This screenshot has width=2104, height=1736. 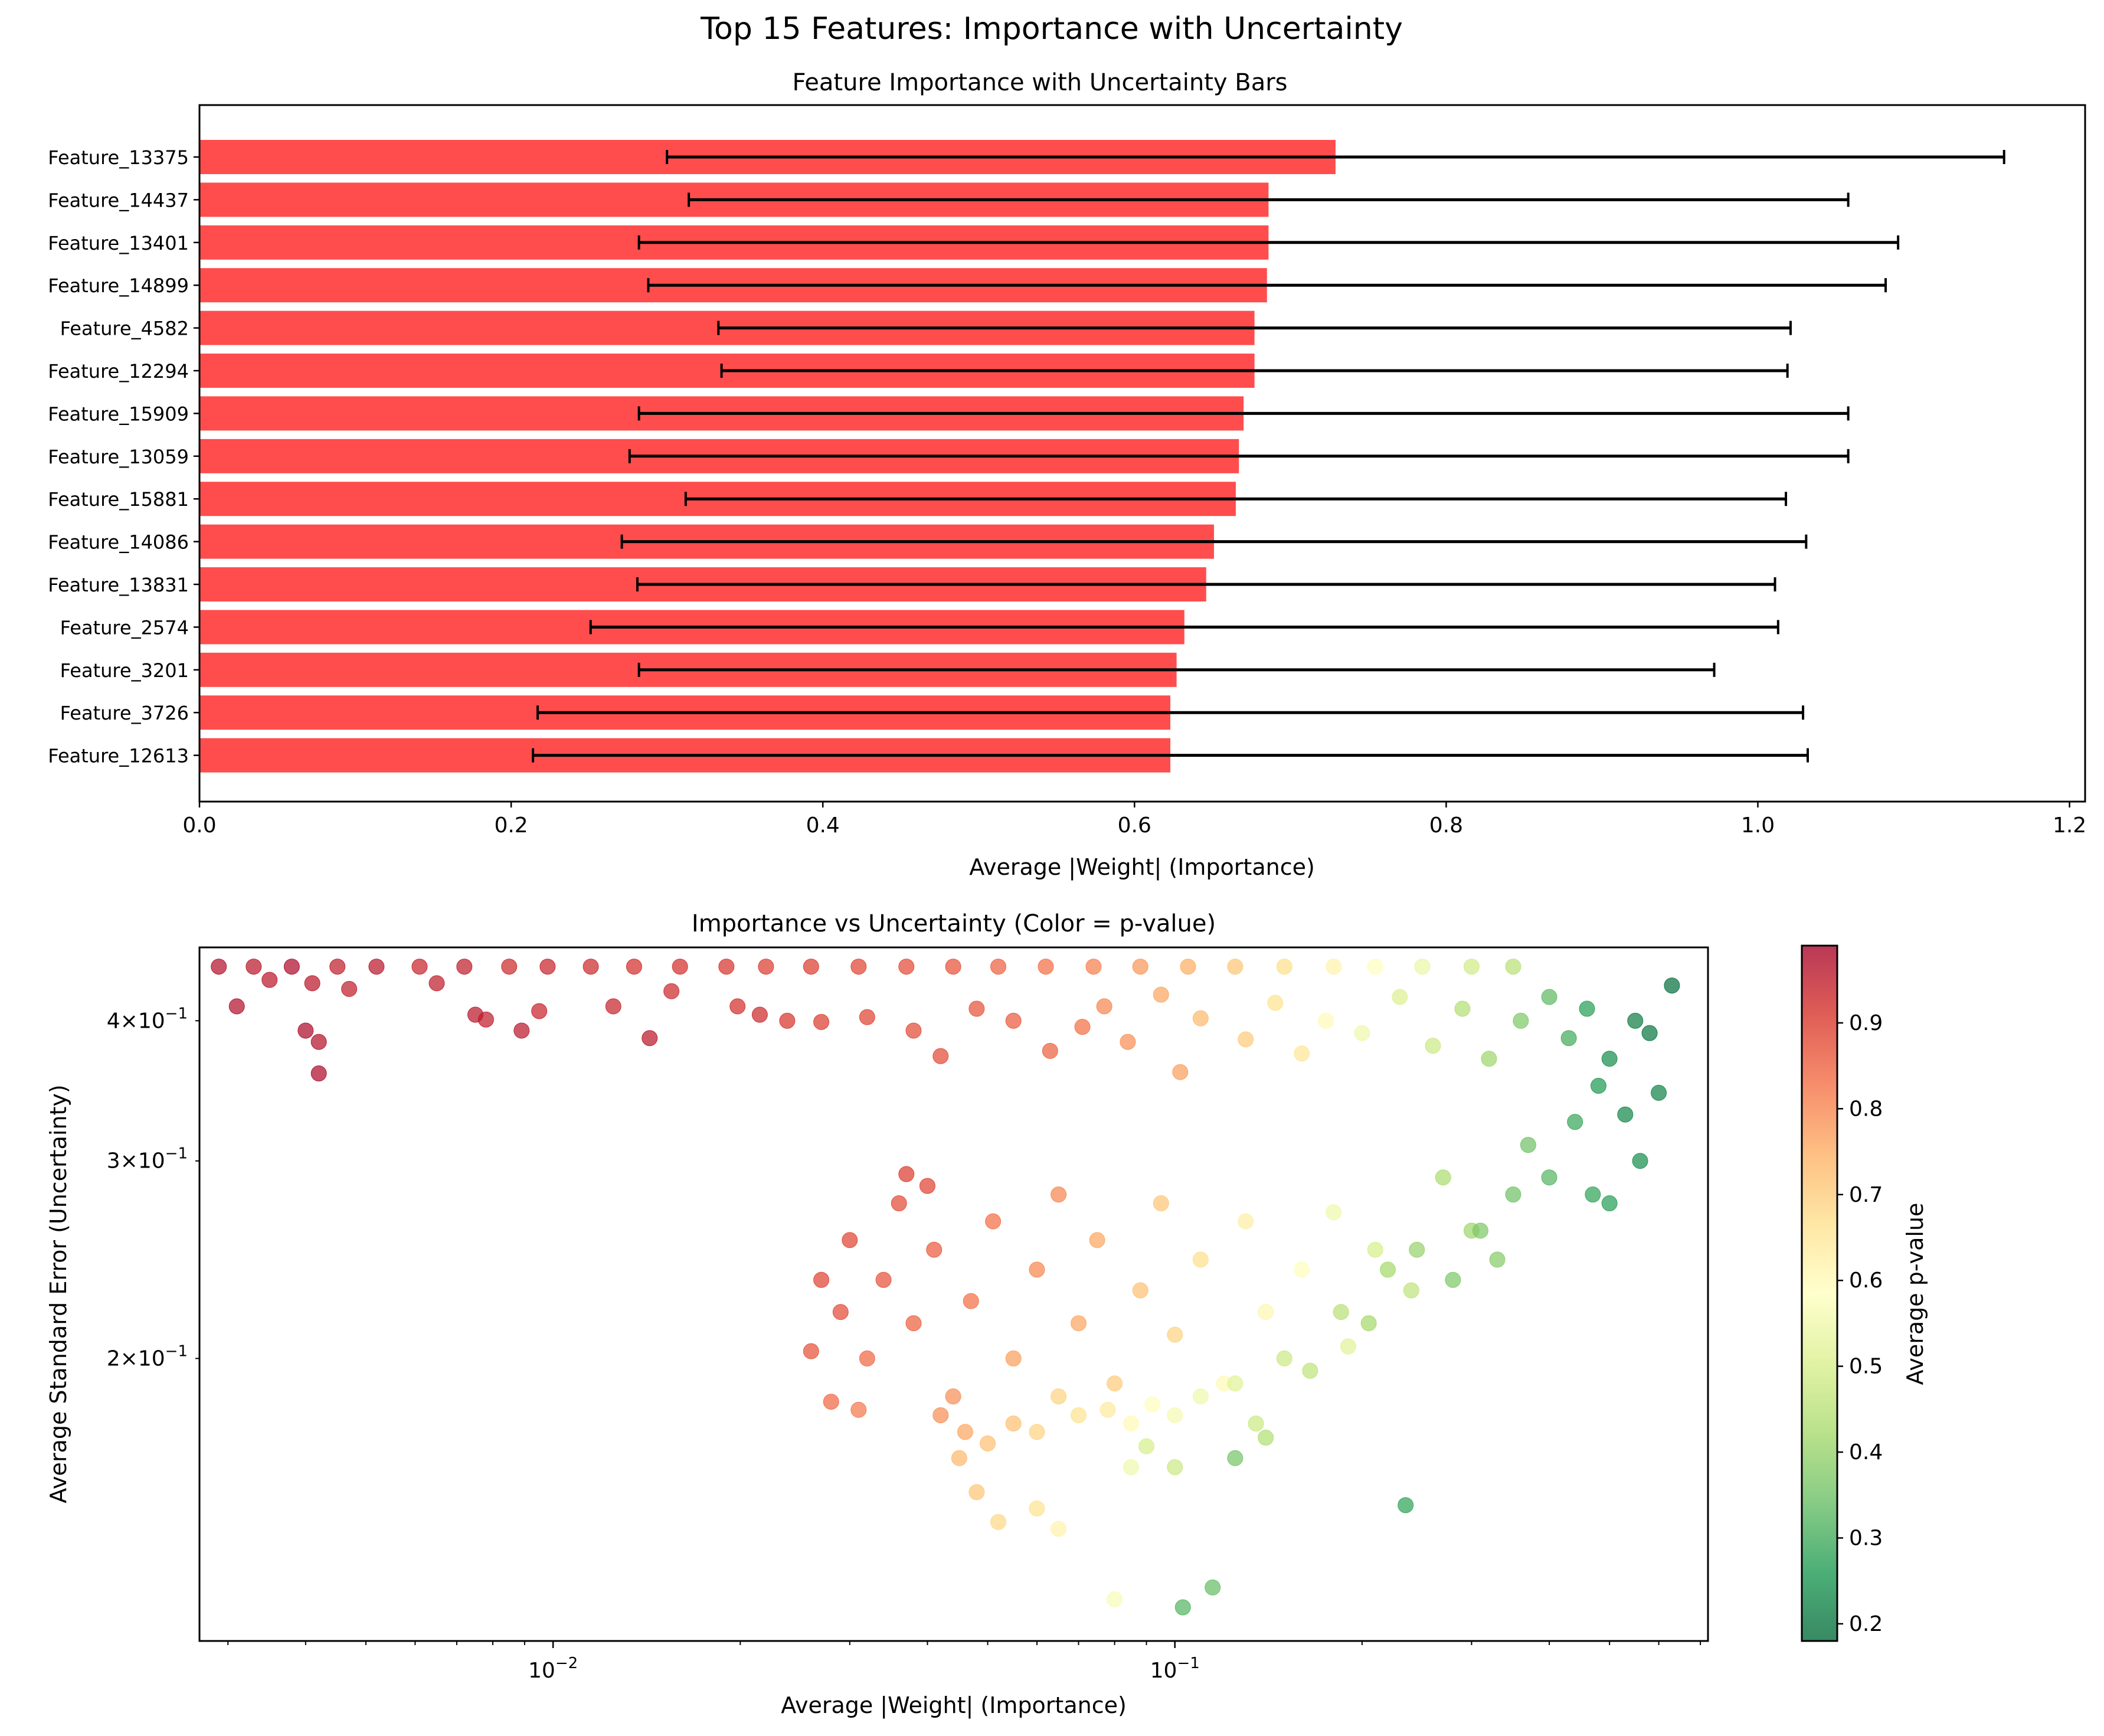 I want to click on y-tick-label: Feature_13375, so click(x=119, y=157).